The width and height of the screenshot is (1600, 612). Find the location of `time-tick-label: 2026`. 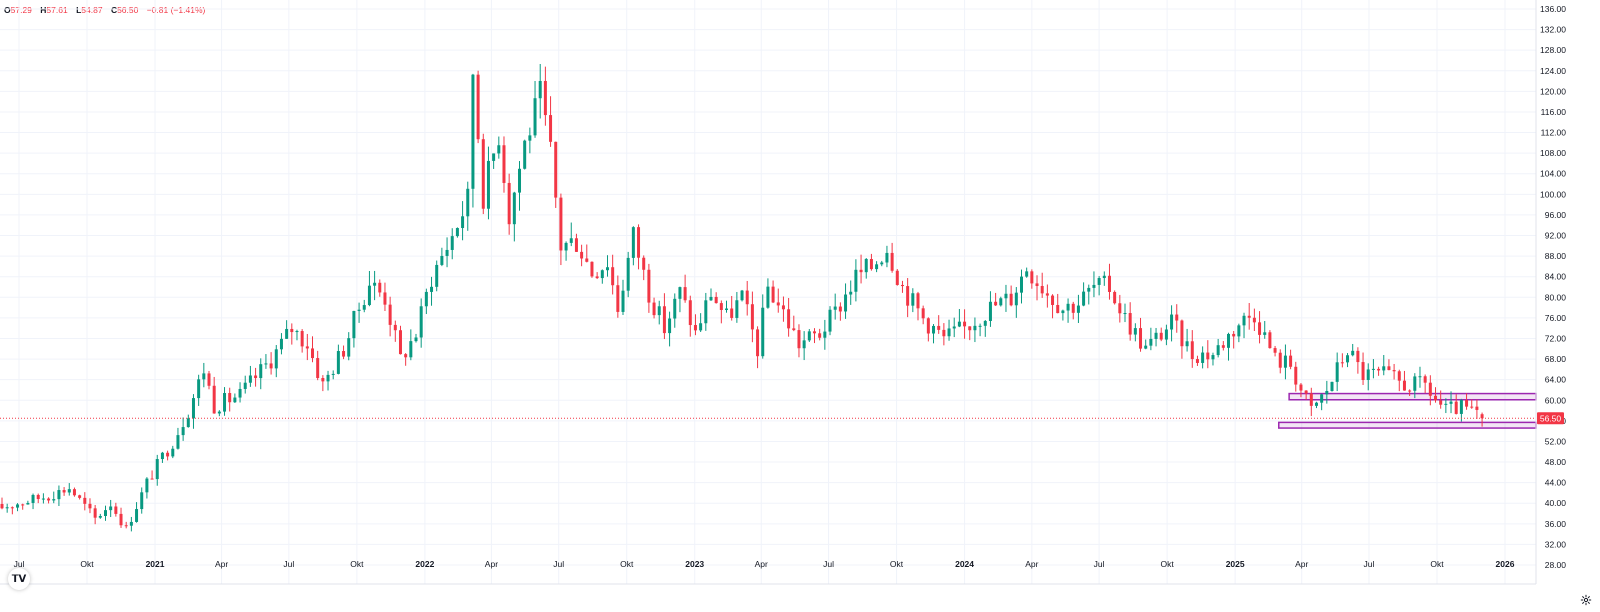

time-tick-label: 2026 is located at coordinates (1505, 564).